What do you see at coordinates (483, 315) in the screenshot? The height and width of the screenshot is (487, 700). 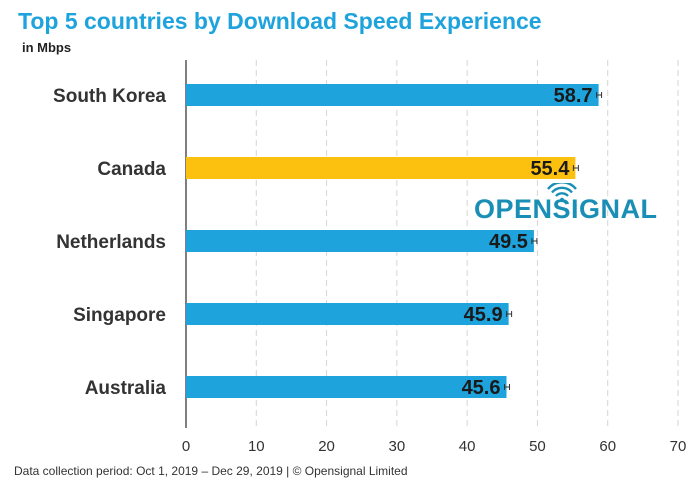 I see `data-label: 45.9` at bounding box center [483, 315].